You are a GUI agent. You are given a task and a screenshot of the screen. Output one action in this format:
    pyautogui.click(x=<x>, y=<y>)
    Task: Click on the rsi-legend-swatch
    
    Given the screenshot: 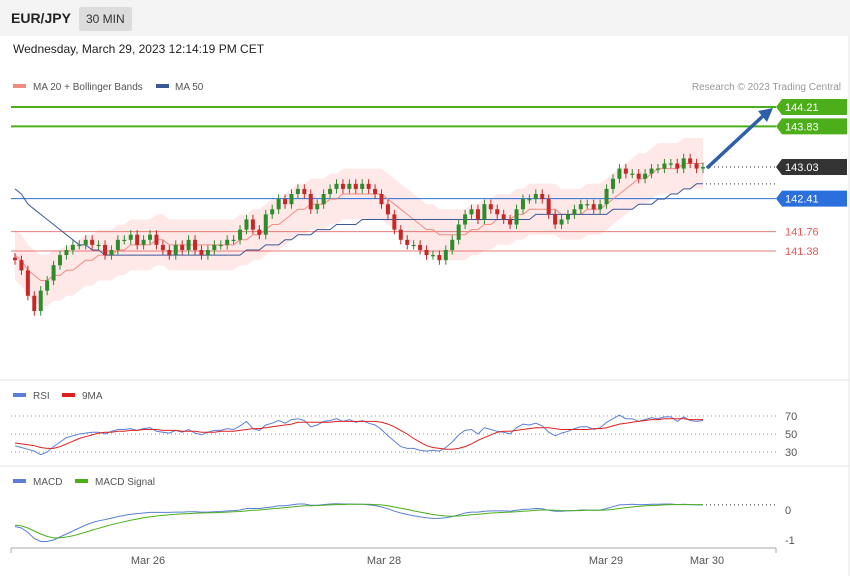 What is the action you would take?
    pyautogui.click(x=19, y=395)
    